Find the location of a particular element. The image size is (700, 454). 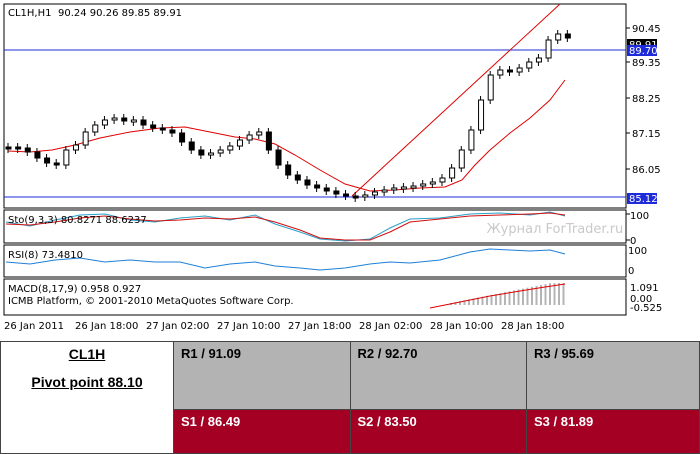

instrument-cell: CL1H Pivot point 88.10 is located at coordinates (87, 397).